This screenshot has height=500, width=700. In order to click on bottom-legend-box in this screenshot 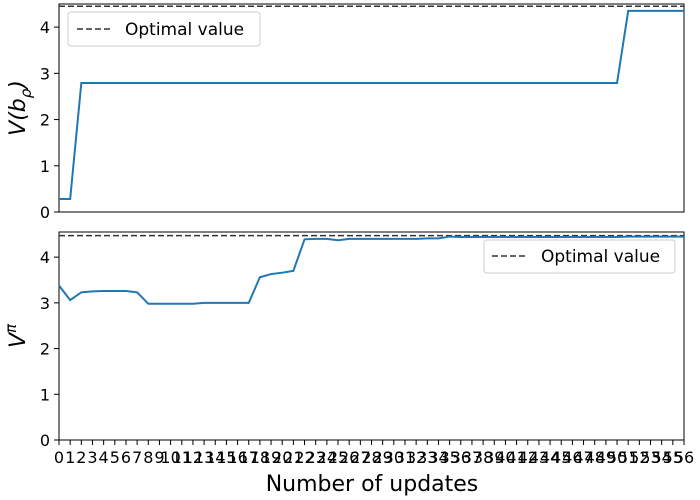, I will do `click(579, 256)`.